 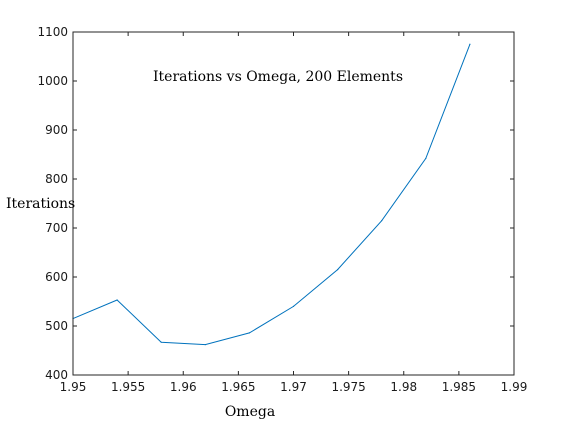 What do you see at coordinates (250, 412) in the screenshot?
I see `x-axis-label: Omega` at bounding box center [250, 412].